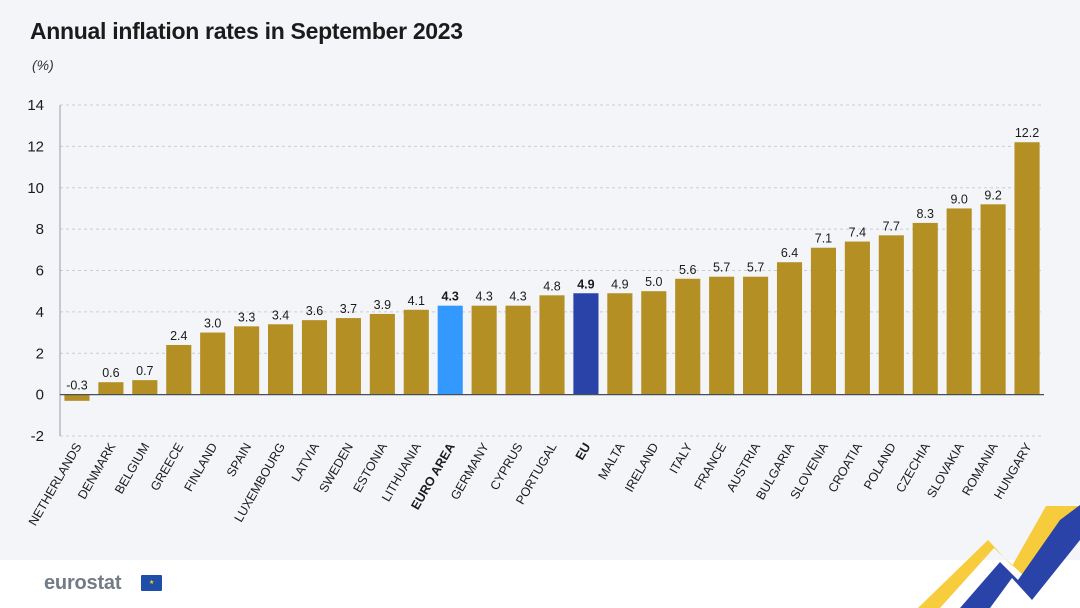 This screenshot has width=1080, height=608. What do you see at coordinates (314, 311) in the screenshot?
I see `data-label: 3.6` at bounding box center [314, 311].